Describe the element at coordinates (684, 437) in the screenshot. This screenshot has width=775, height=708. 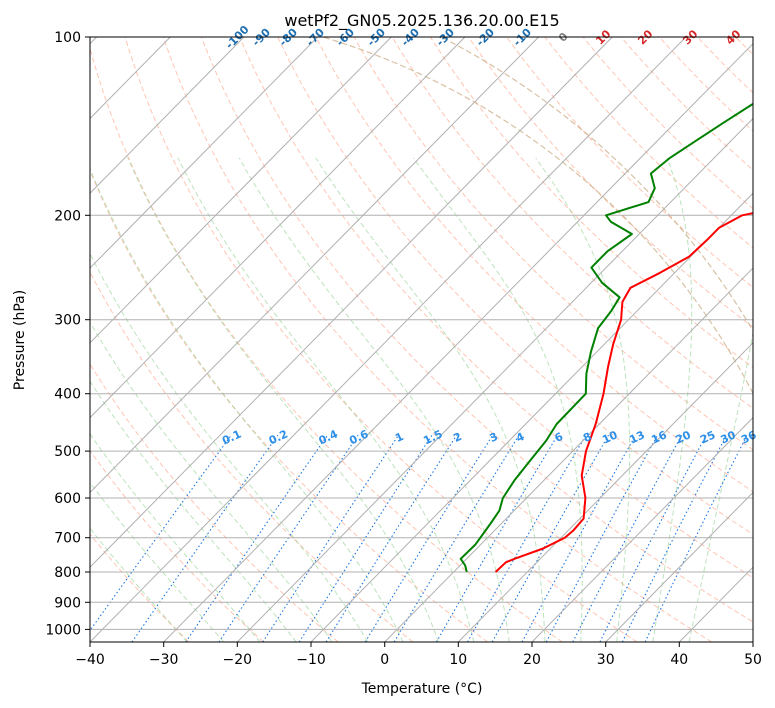
I see `mixing-ratio-label: 20` at that location.